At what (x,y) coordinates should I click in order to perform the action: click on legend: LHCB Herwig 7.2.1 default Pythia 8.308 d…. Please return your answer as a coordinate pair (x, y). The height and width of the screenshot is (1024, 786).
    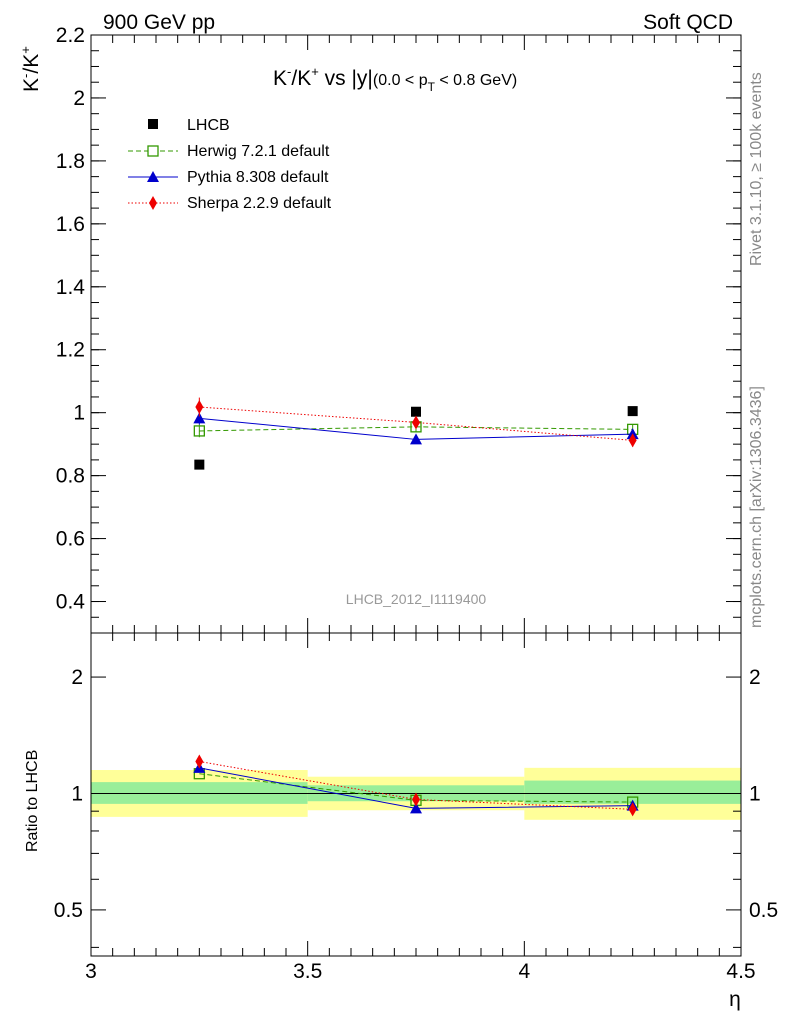
    Looking at the image, I should click on (230, 164).